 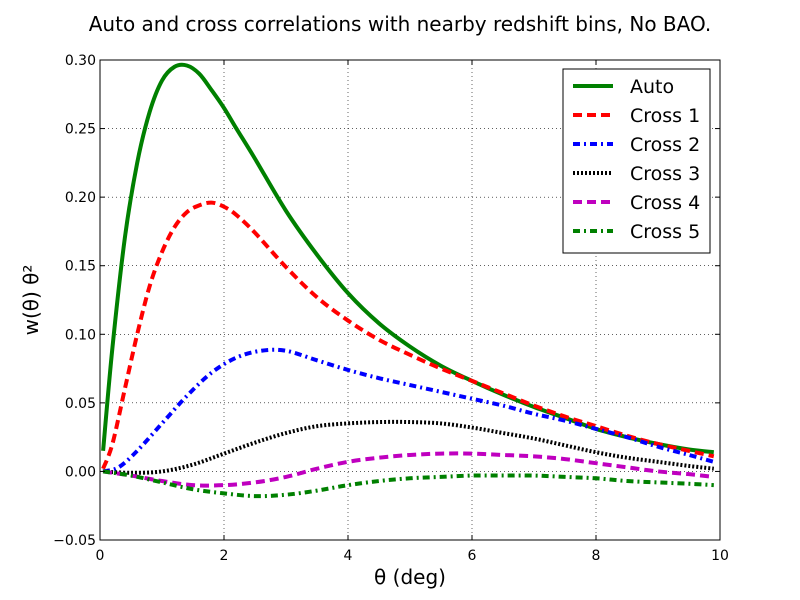 I want to click on y-tick-label: 0.15, so click(x=80, y=267).